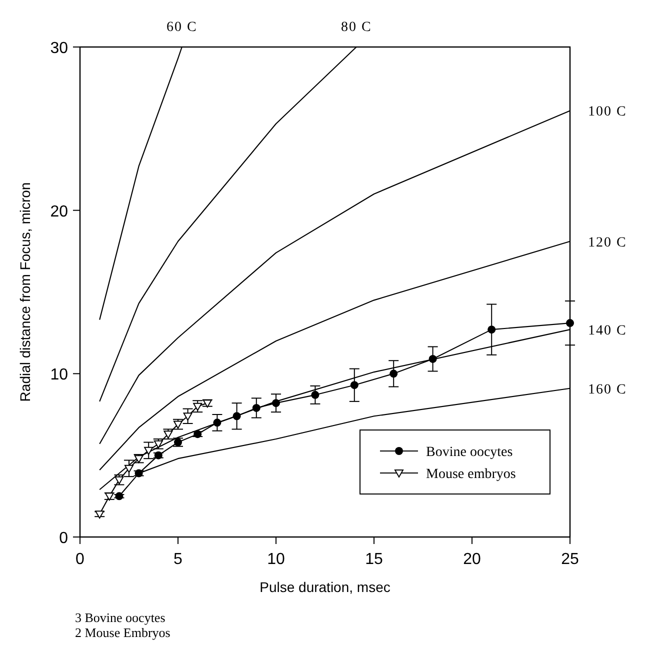 Image resolution: width=649 pixels, height=663 pixels. What do you see at coordinates (570, 559) in the screenshot?
I see `x-tick-label: 25` at bounding box center [570, 559].